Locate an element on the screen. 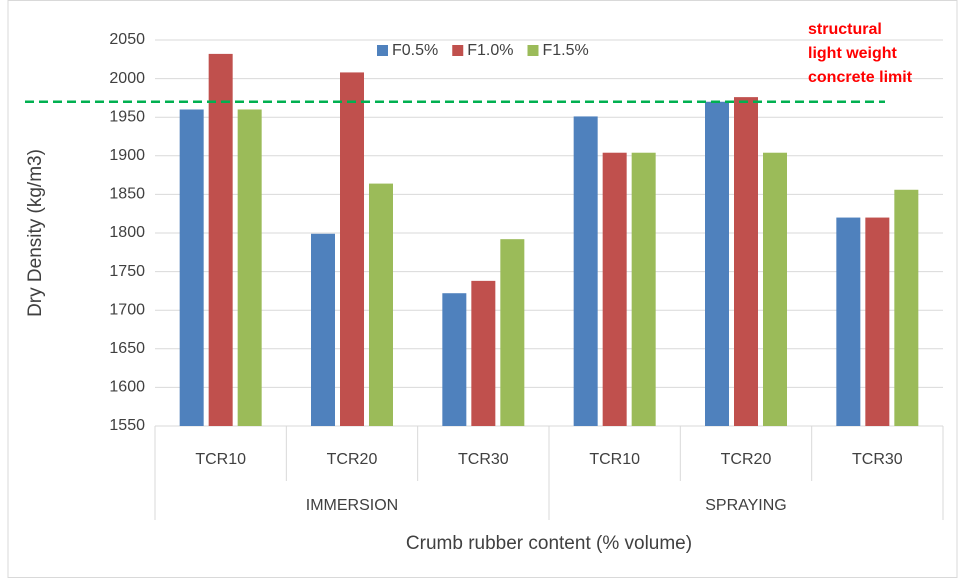 This screenshot has height=578, width=958. y-tick-label: 1900 is located at coordinates (127, 155).